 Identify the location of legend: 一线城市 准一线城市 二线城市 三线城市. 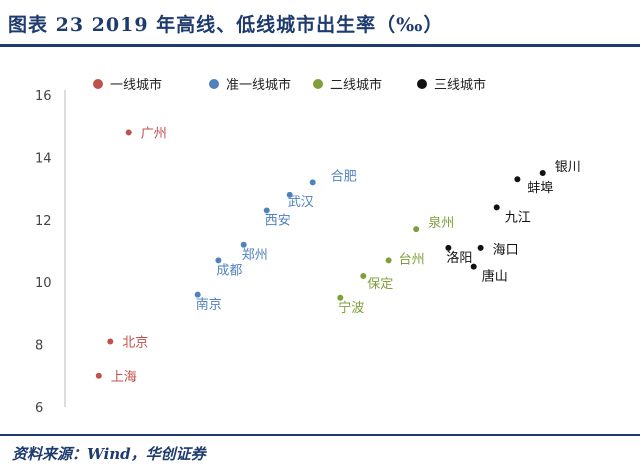
(289, 85).